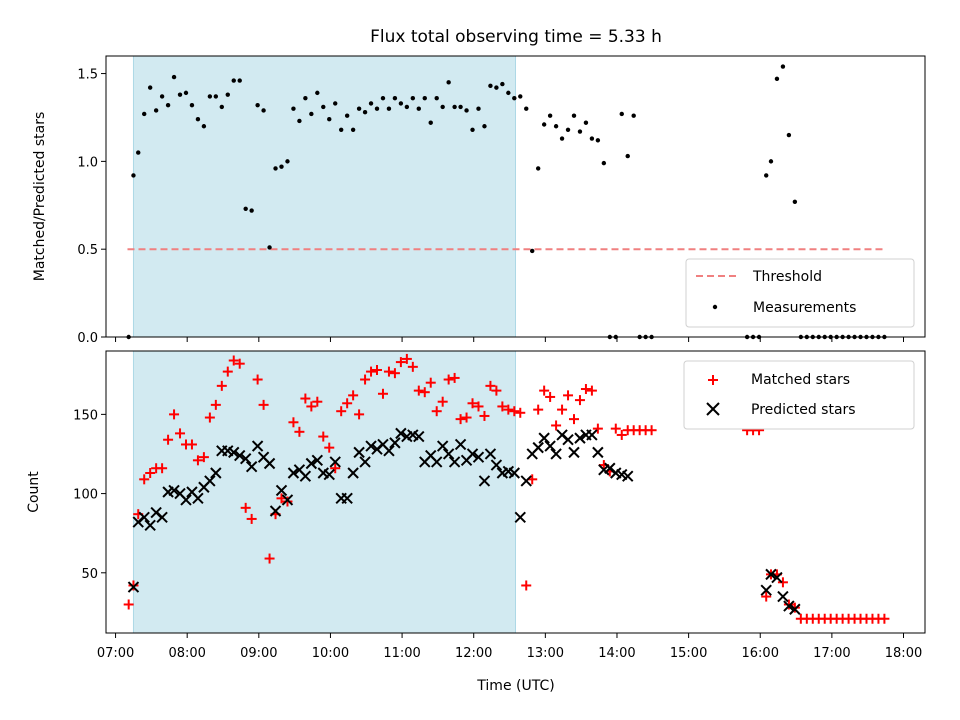  What do you see at coordinates (787, 277) in the screenshot?
I see `legend-threshold-label: Threshold` at bounding box center [787, 277].